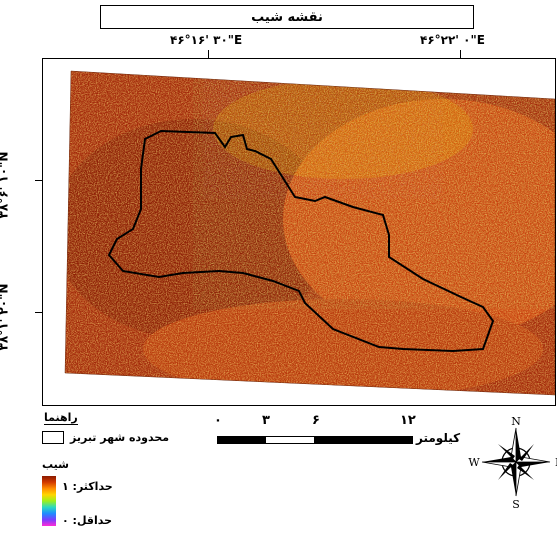 This screenshot has width=557, height=538. I want to click on scale-tick-3: ۳, so click(266, 420).